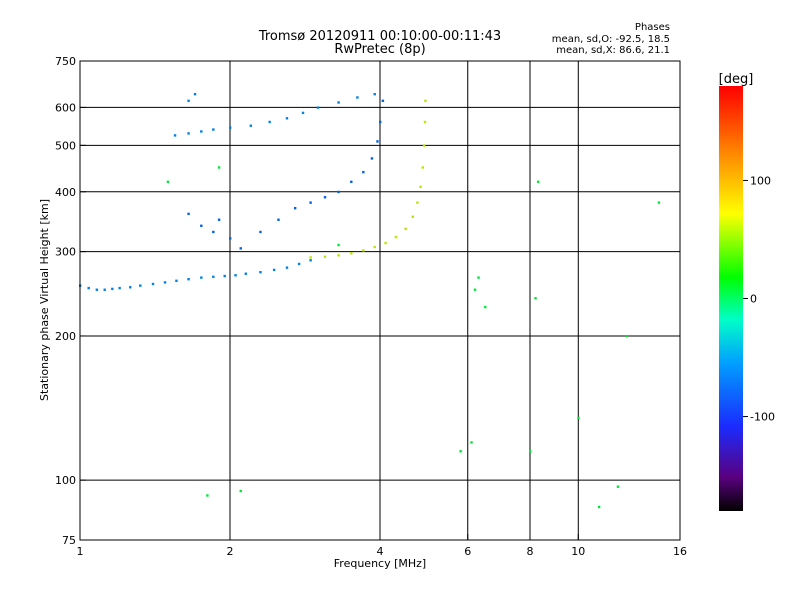 The height and width of the screenshot is (600, 800). Describe the element at coordinates (65, 480) in the screenshot. I see `y-tick-label: 100` at that location.